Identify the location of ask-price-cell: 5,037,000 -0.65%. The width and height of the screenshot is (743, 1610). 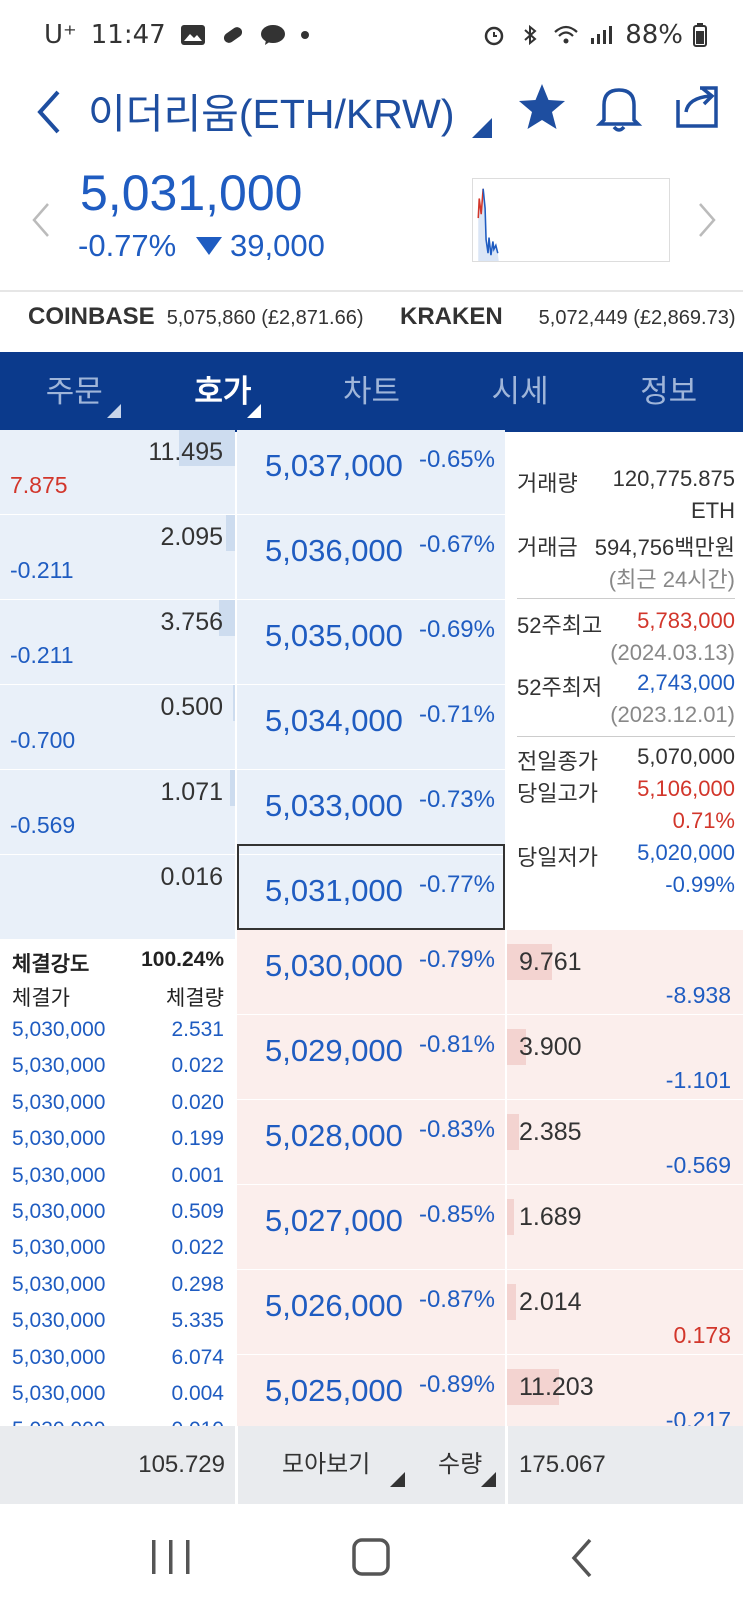
(371, 472).